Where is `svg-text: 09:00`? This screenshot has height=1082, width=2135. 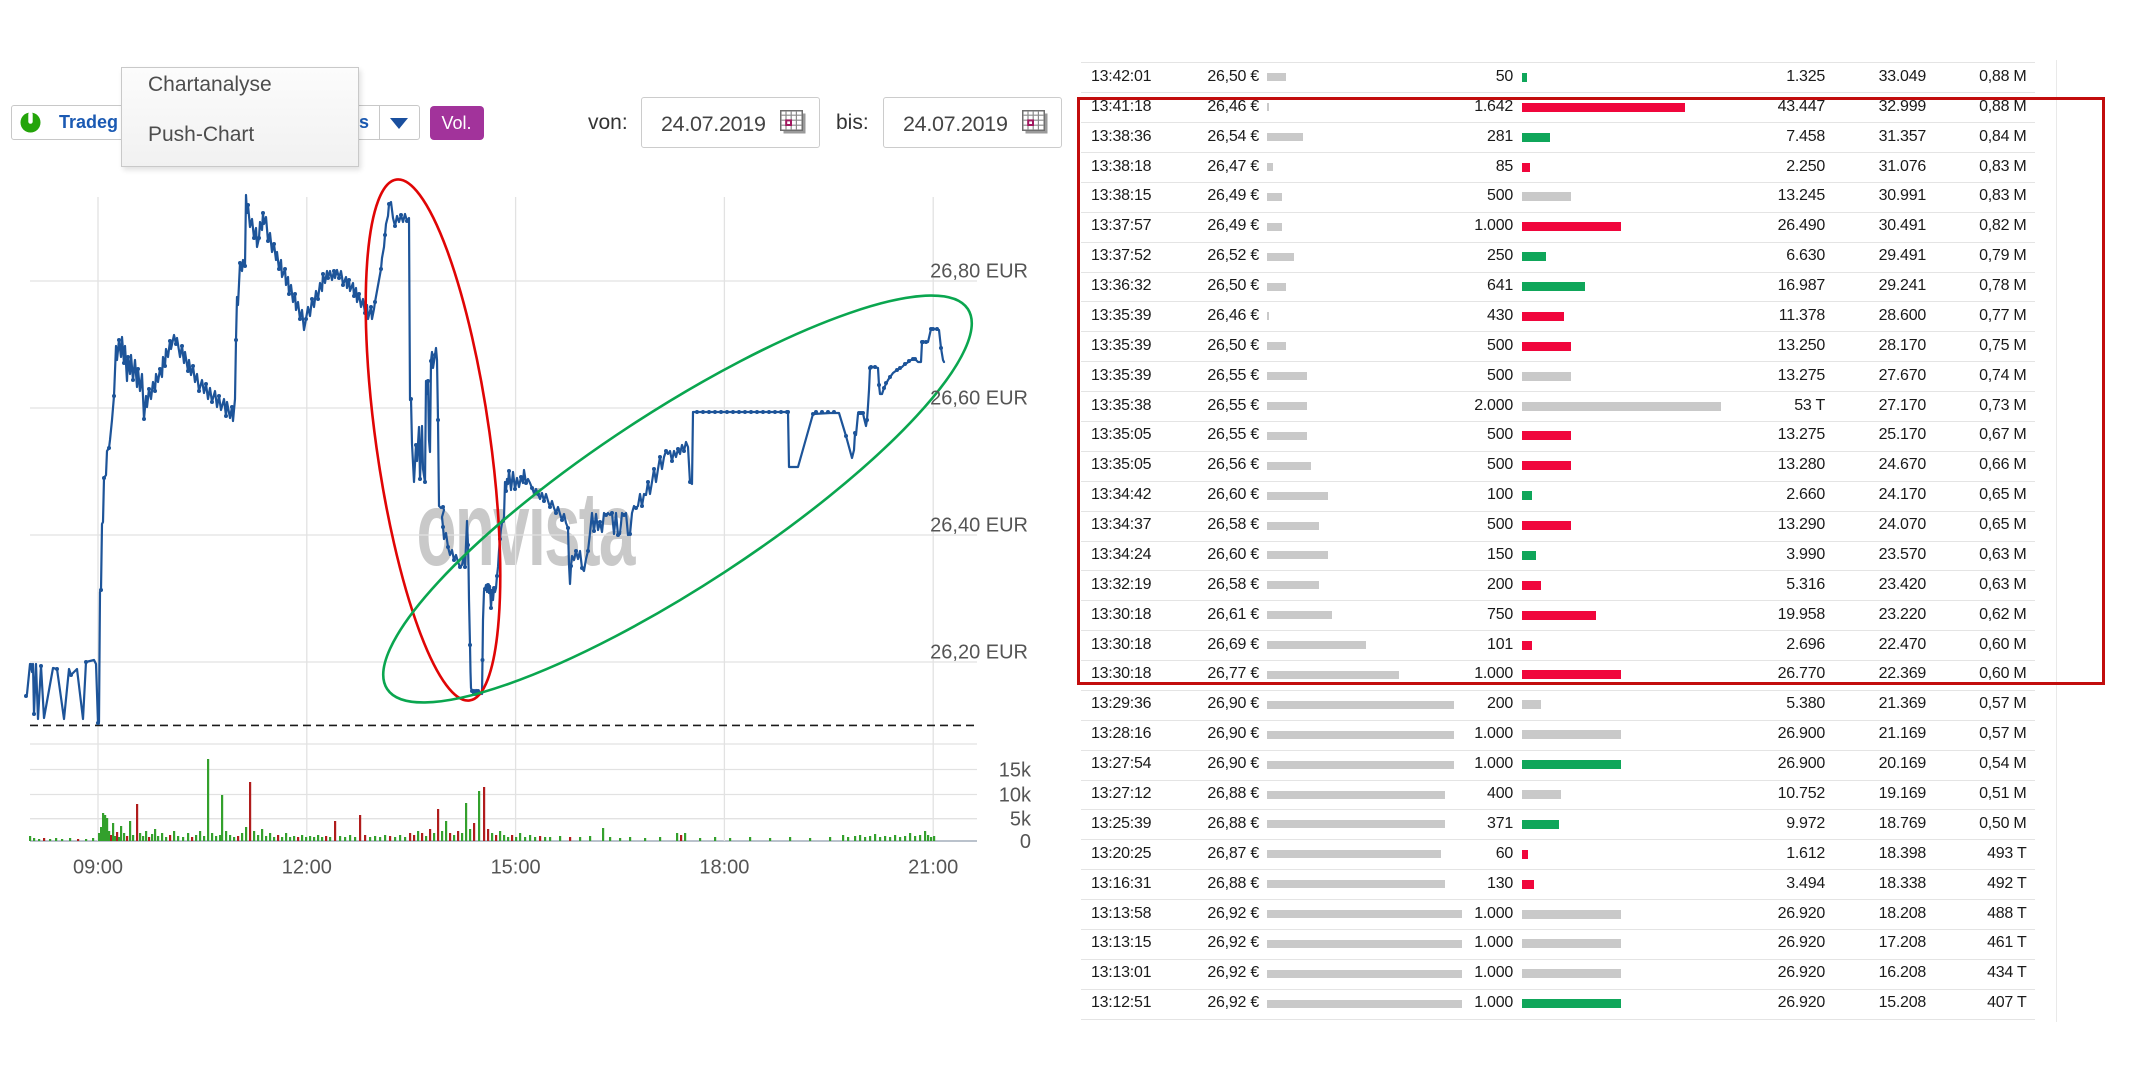 svg-text: 09:00 is located at coordinates (98, 868).